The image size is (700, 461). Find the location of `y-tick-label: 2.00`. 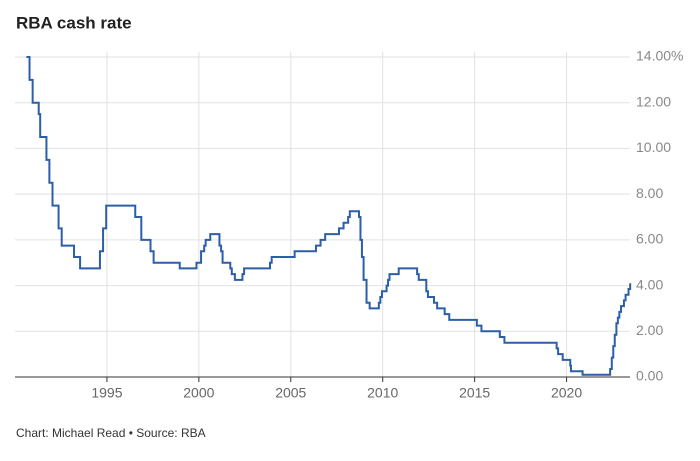

y-tick-label: 2.00 is located at coordinates (649, 330).